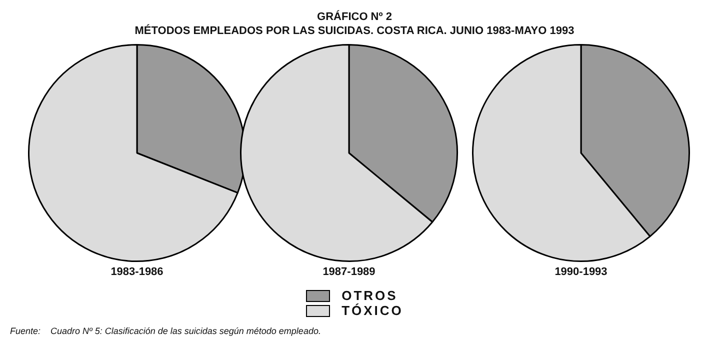  What do you see at coordinates (165, 331) in the screenshot?
I see `source-note: Fuente: Cuadro Nº 5: Clasificación de las suicidas según método empleado.` at bounding box center [165, 331].